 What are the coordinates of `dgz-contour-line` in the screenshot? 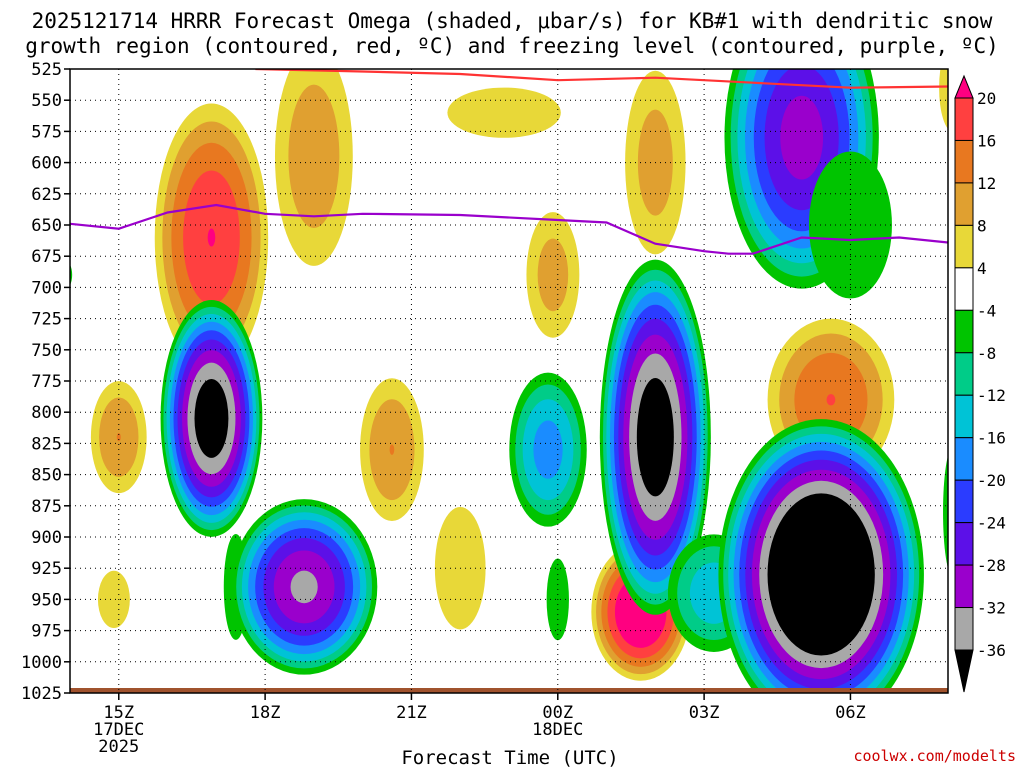 It's located at (601, 79).